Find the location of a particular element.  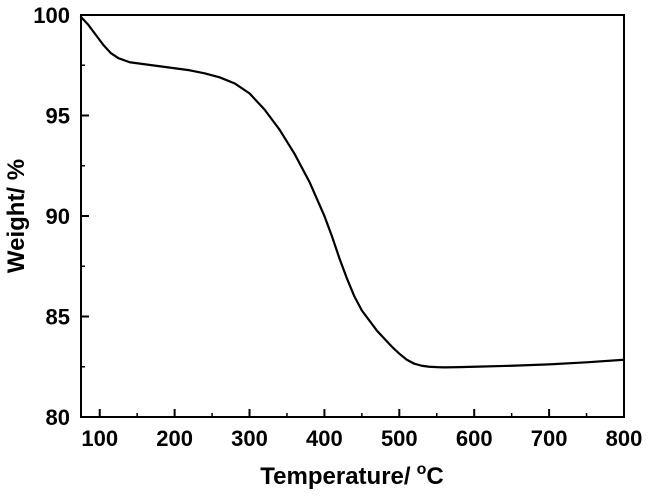

x-tick-label: 100 is located at coordinates (99, 438).